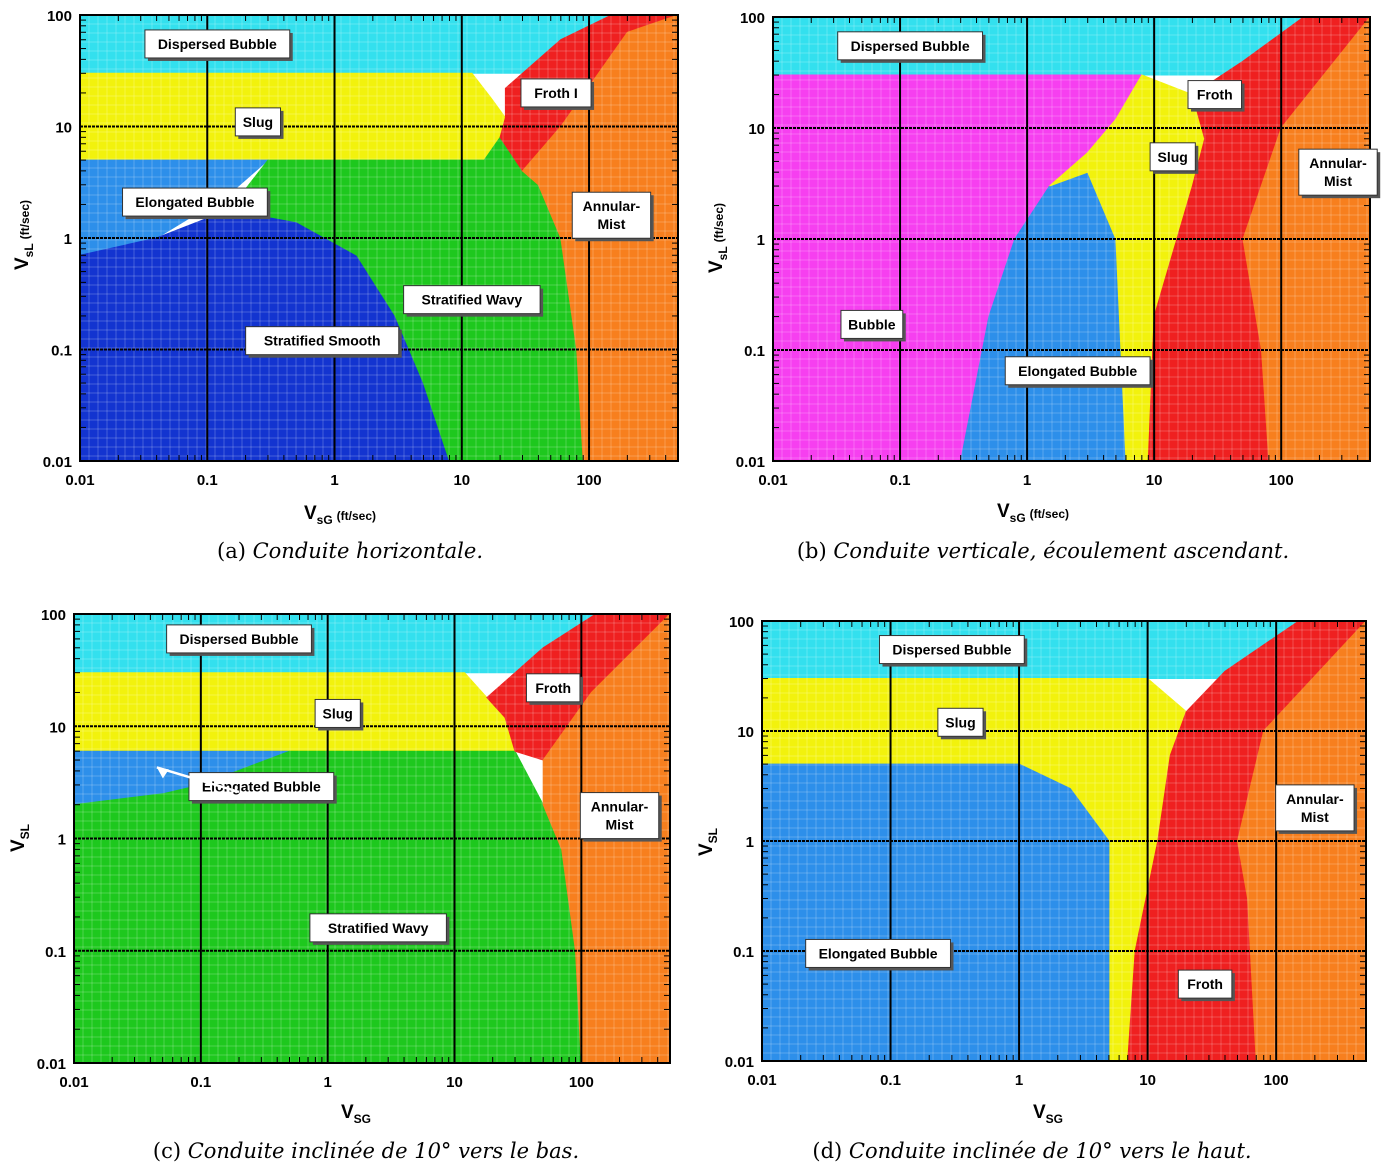  What do you see at coordinates (708, 842) in the screenshot?
I see `y-axis-label: VSL` at bounding box center [708, 842].